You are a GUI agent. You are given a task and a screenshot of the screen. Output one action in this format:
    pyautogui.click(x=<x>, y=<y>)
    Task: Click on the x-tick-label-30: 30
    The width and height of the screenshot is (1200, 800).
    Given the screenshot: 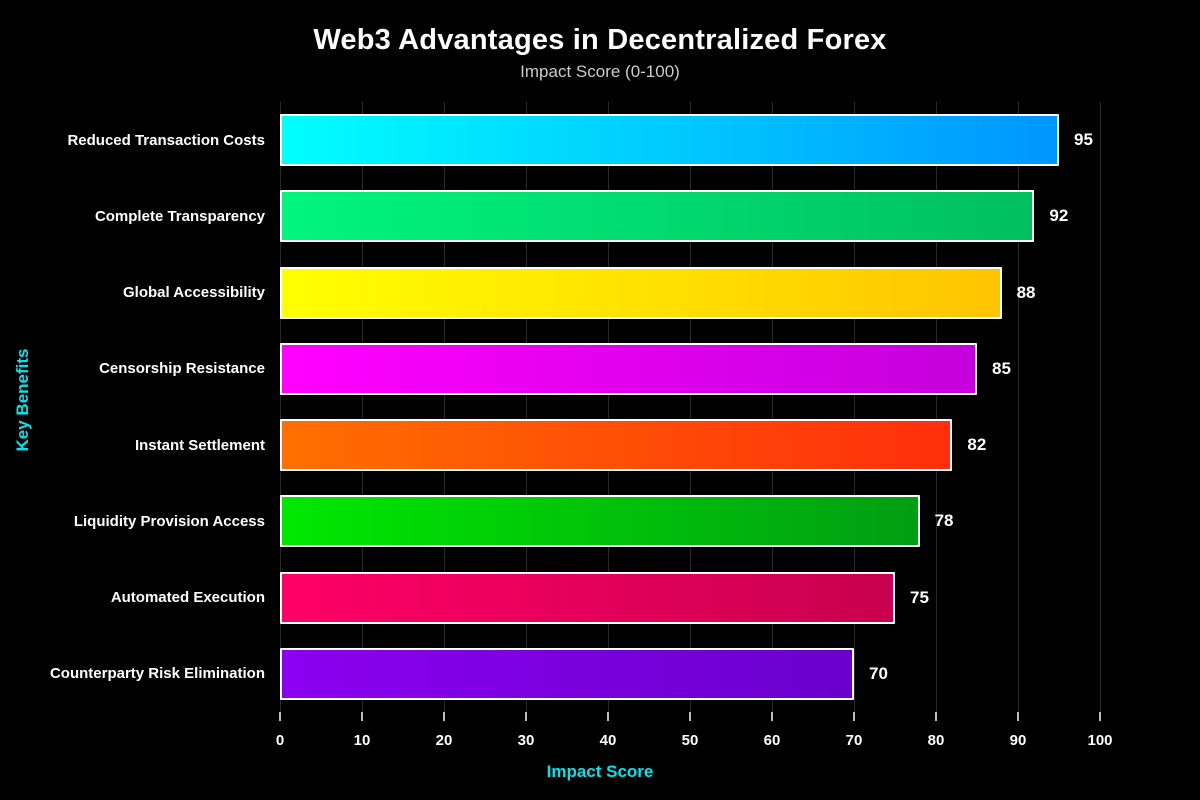 What is the action you would take?
    pyautogui.click(x=526, y=740)
    